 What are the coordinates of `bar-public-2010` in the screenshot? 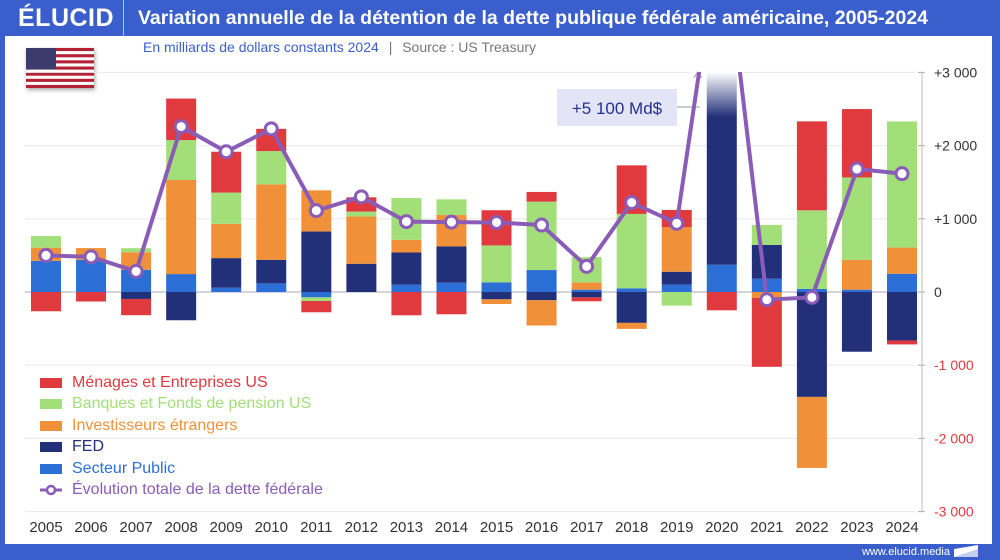 It's located at (271, 287).